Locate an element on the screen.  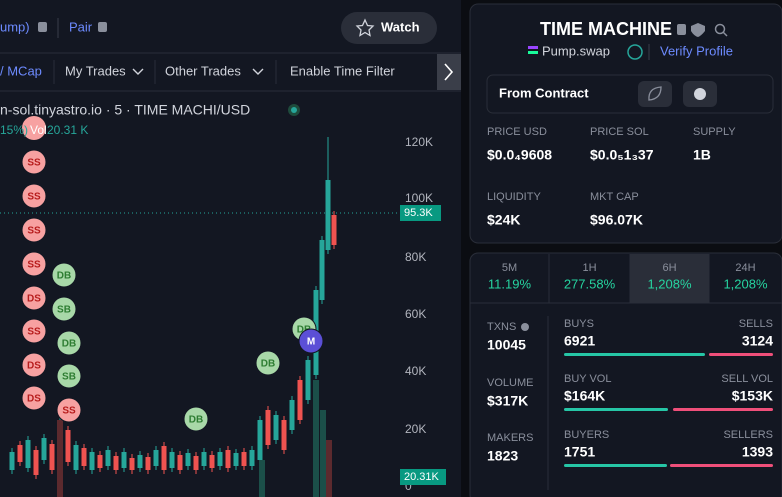
dollar-icon is located at coordinates (635, 52).